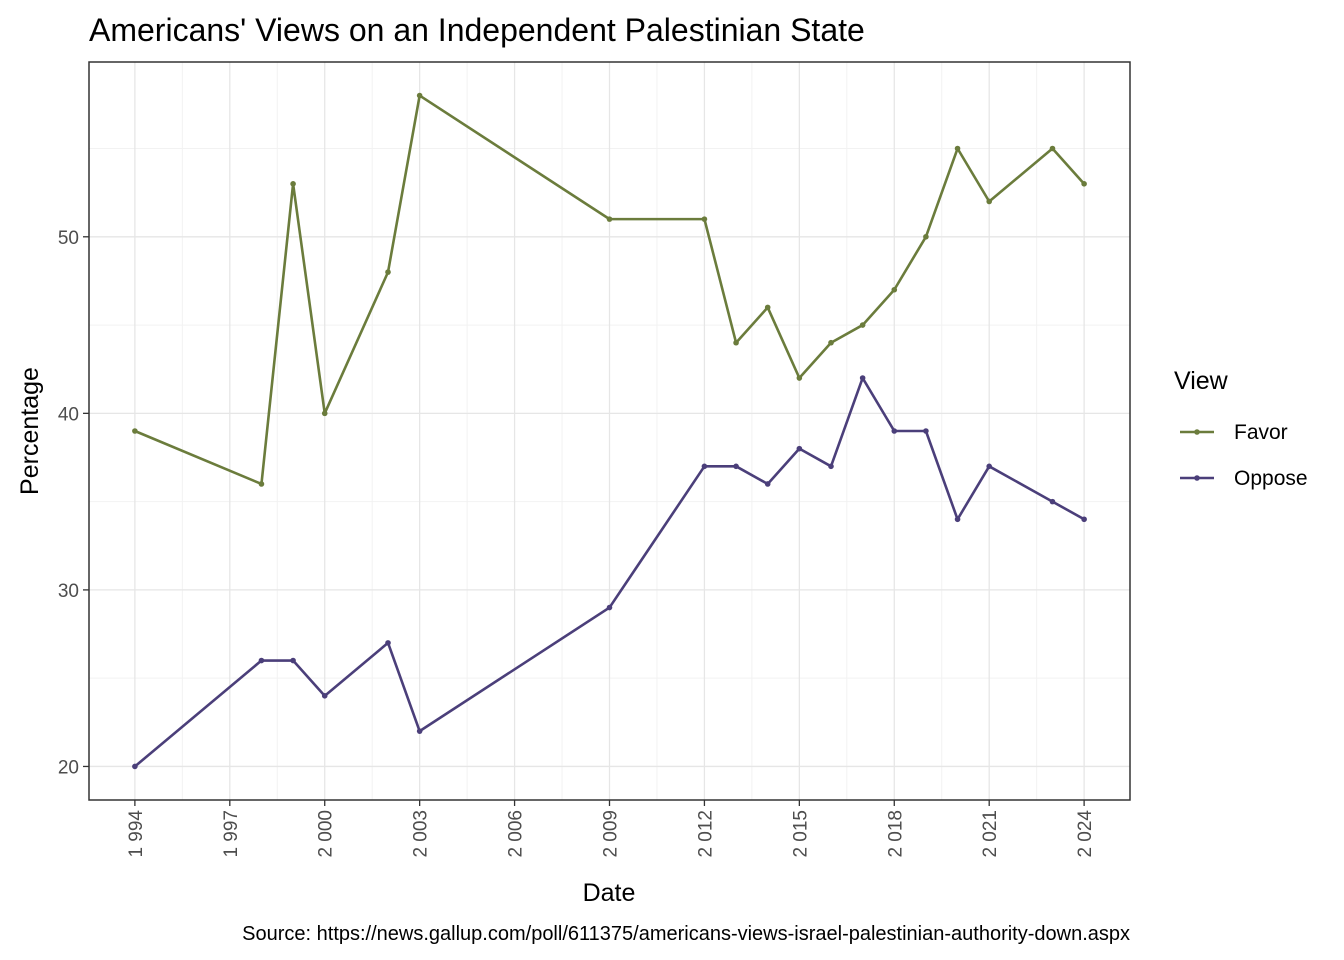  I want to click on legend-label-favor: Favor, so click(1261, 432).